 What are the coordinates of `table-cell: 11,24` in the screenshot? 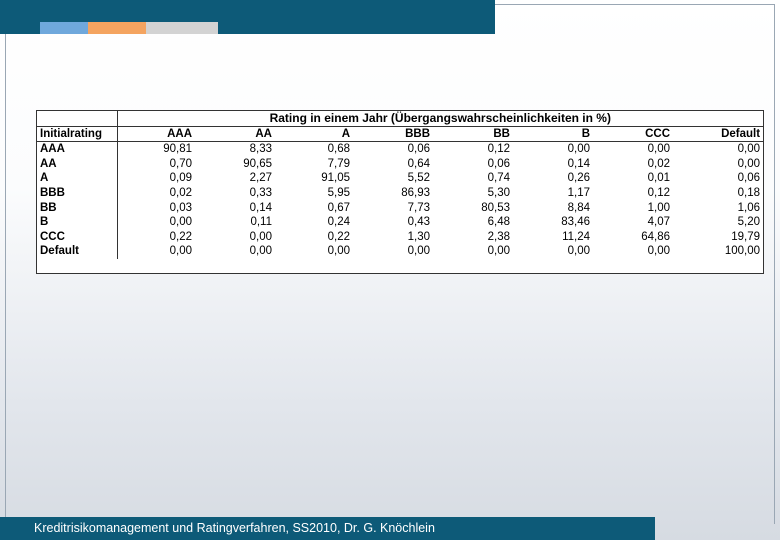 It's located at (576, 236).